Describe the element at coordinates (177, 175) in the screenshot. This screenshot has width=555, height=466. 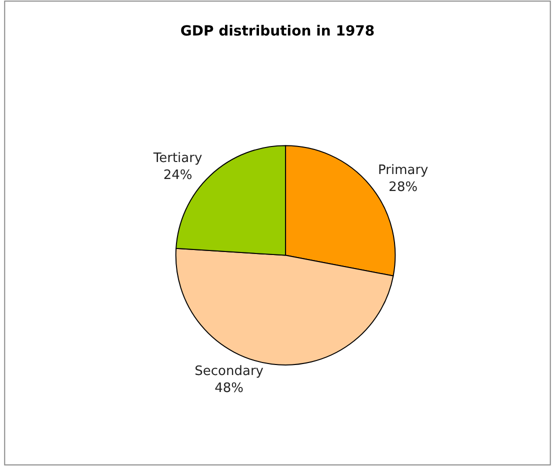
I see `data-label: 24%` at that location.